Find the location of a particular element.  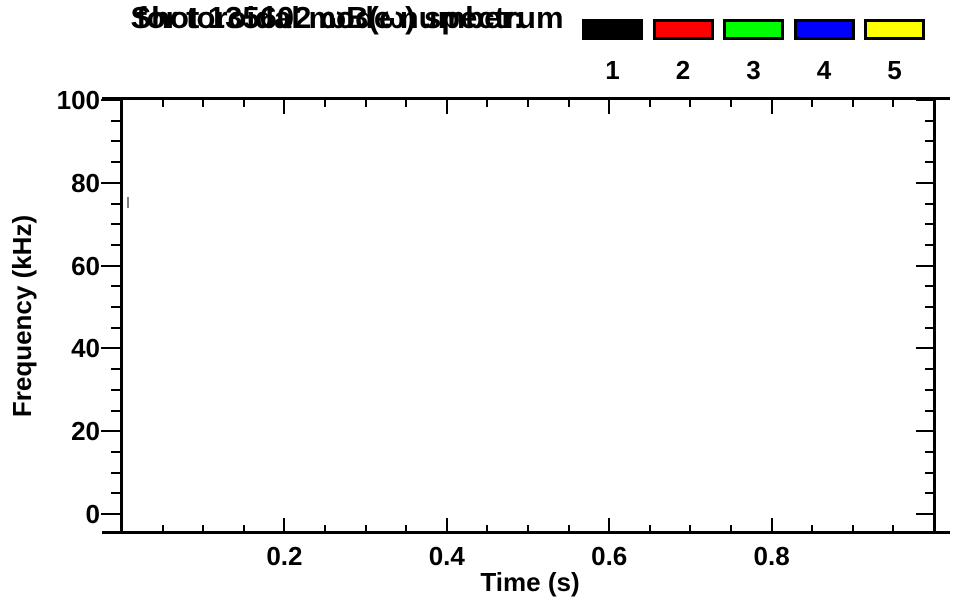

y-axis-tick-label: 0 is located at coordinates (92, 514).